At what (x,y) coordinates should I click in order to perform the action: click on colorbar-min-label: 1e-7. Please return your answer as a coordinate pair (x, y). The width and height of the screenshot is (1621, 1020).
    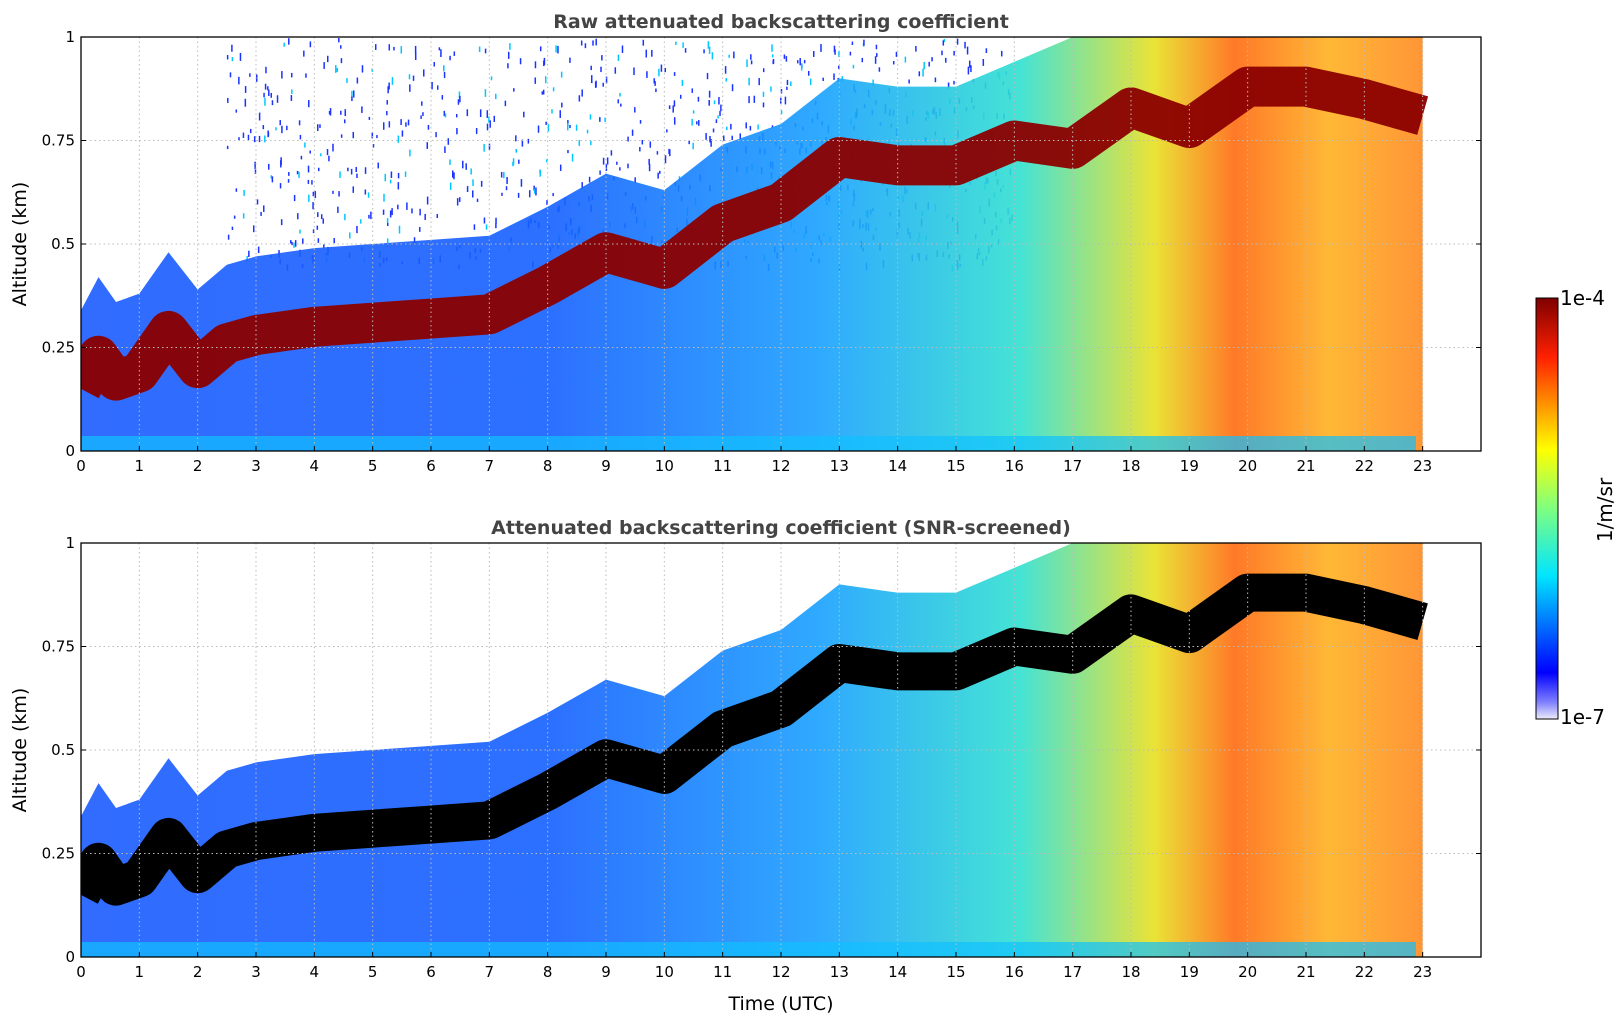
    Looking at the image, I should click on (1582, 717).